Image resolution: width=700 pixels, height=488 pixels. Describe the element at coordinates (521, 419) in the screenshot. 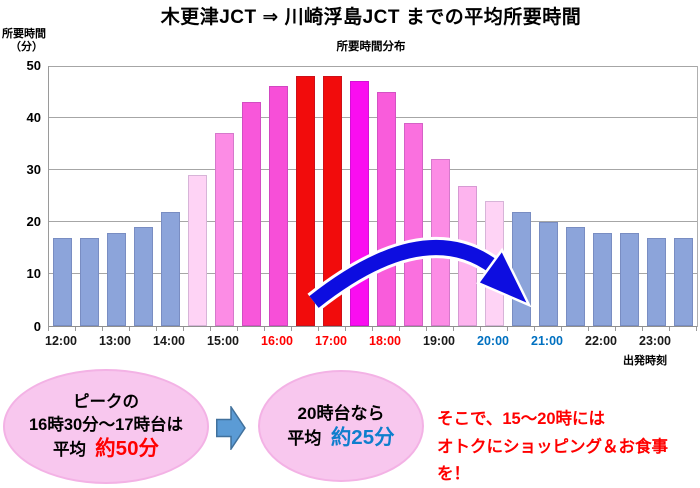

I see `promo-line1: そこで、15～20時には` at that location.